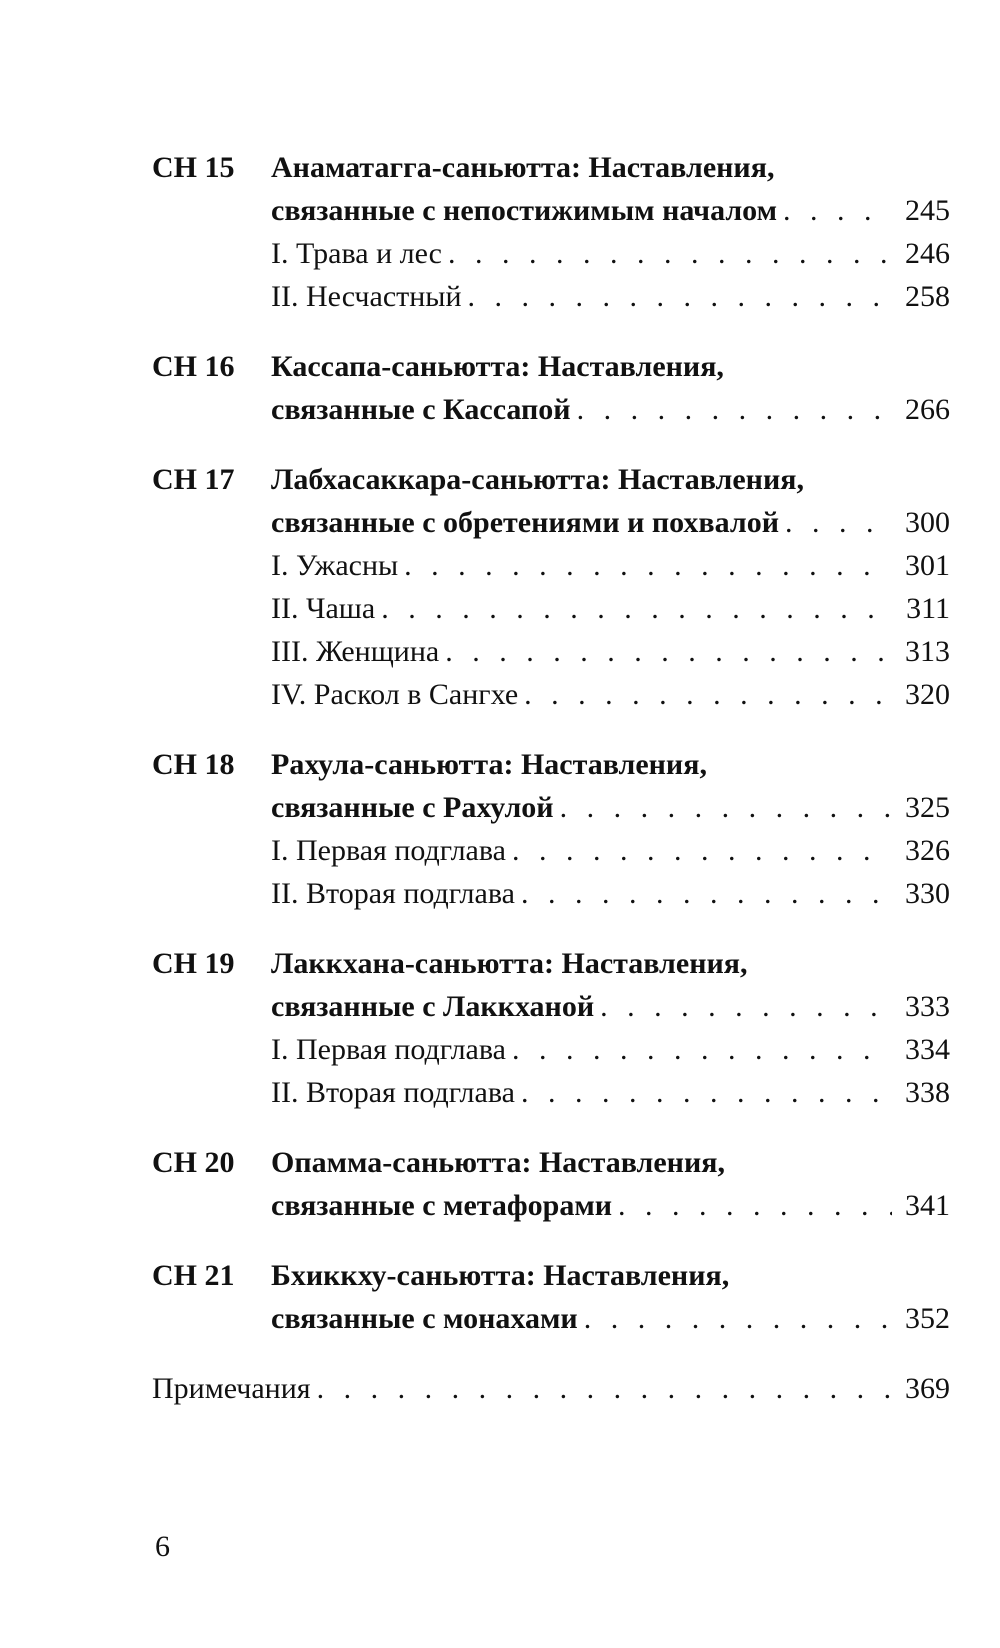 The height and width of the screenshot is (1648, 1000). What do you see at coordinates (162, 1546) in the screenshot?
I see `page-number: 6` at bounding box center [162, 1546].